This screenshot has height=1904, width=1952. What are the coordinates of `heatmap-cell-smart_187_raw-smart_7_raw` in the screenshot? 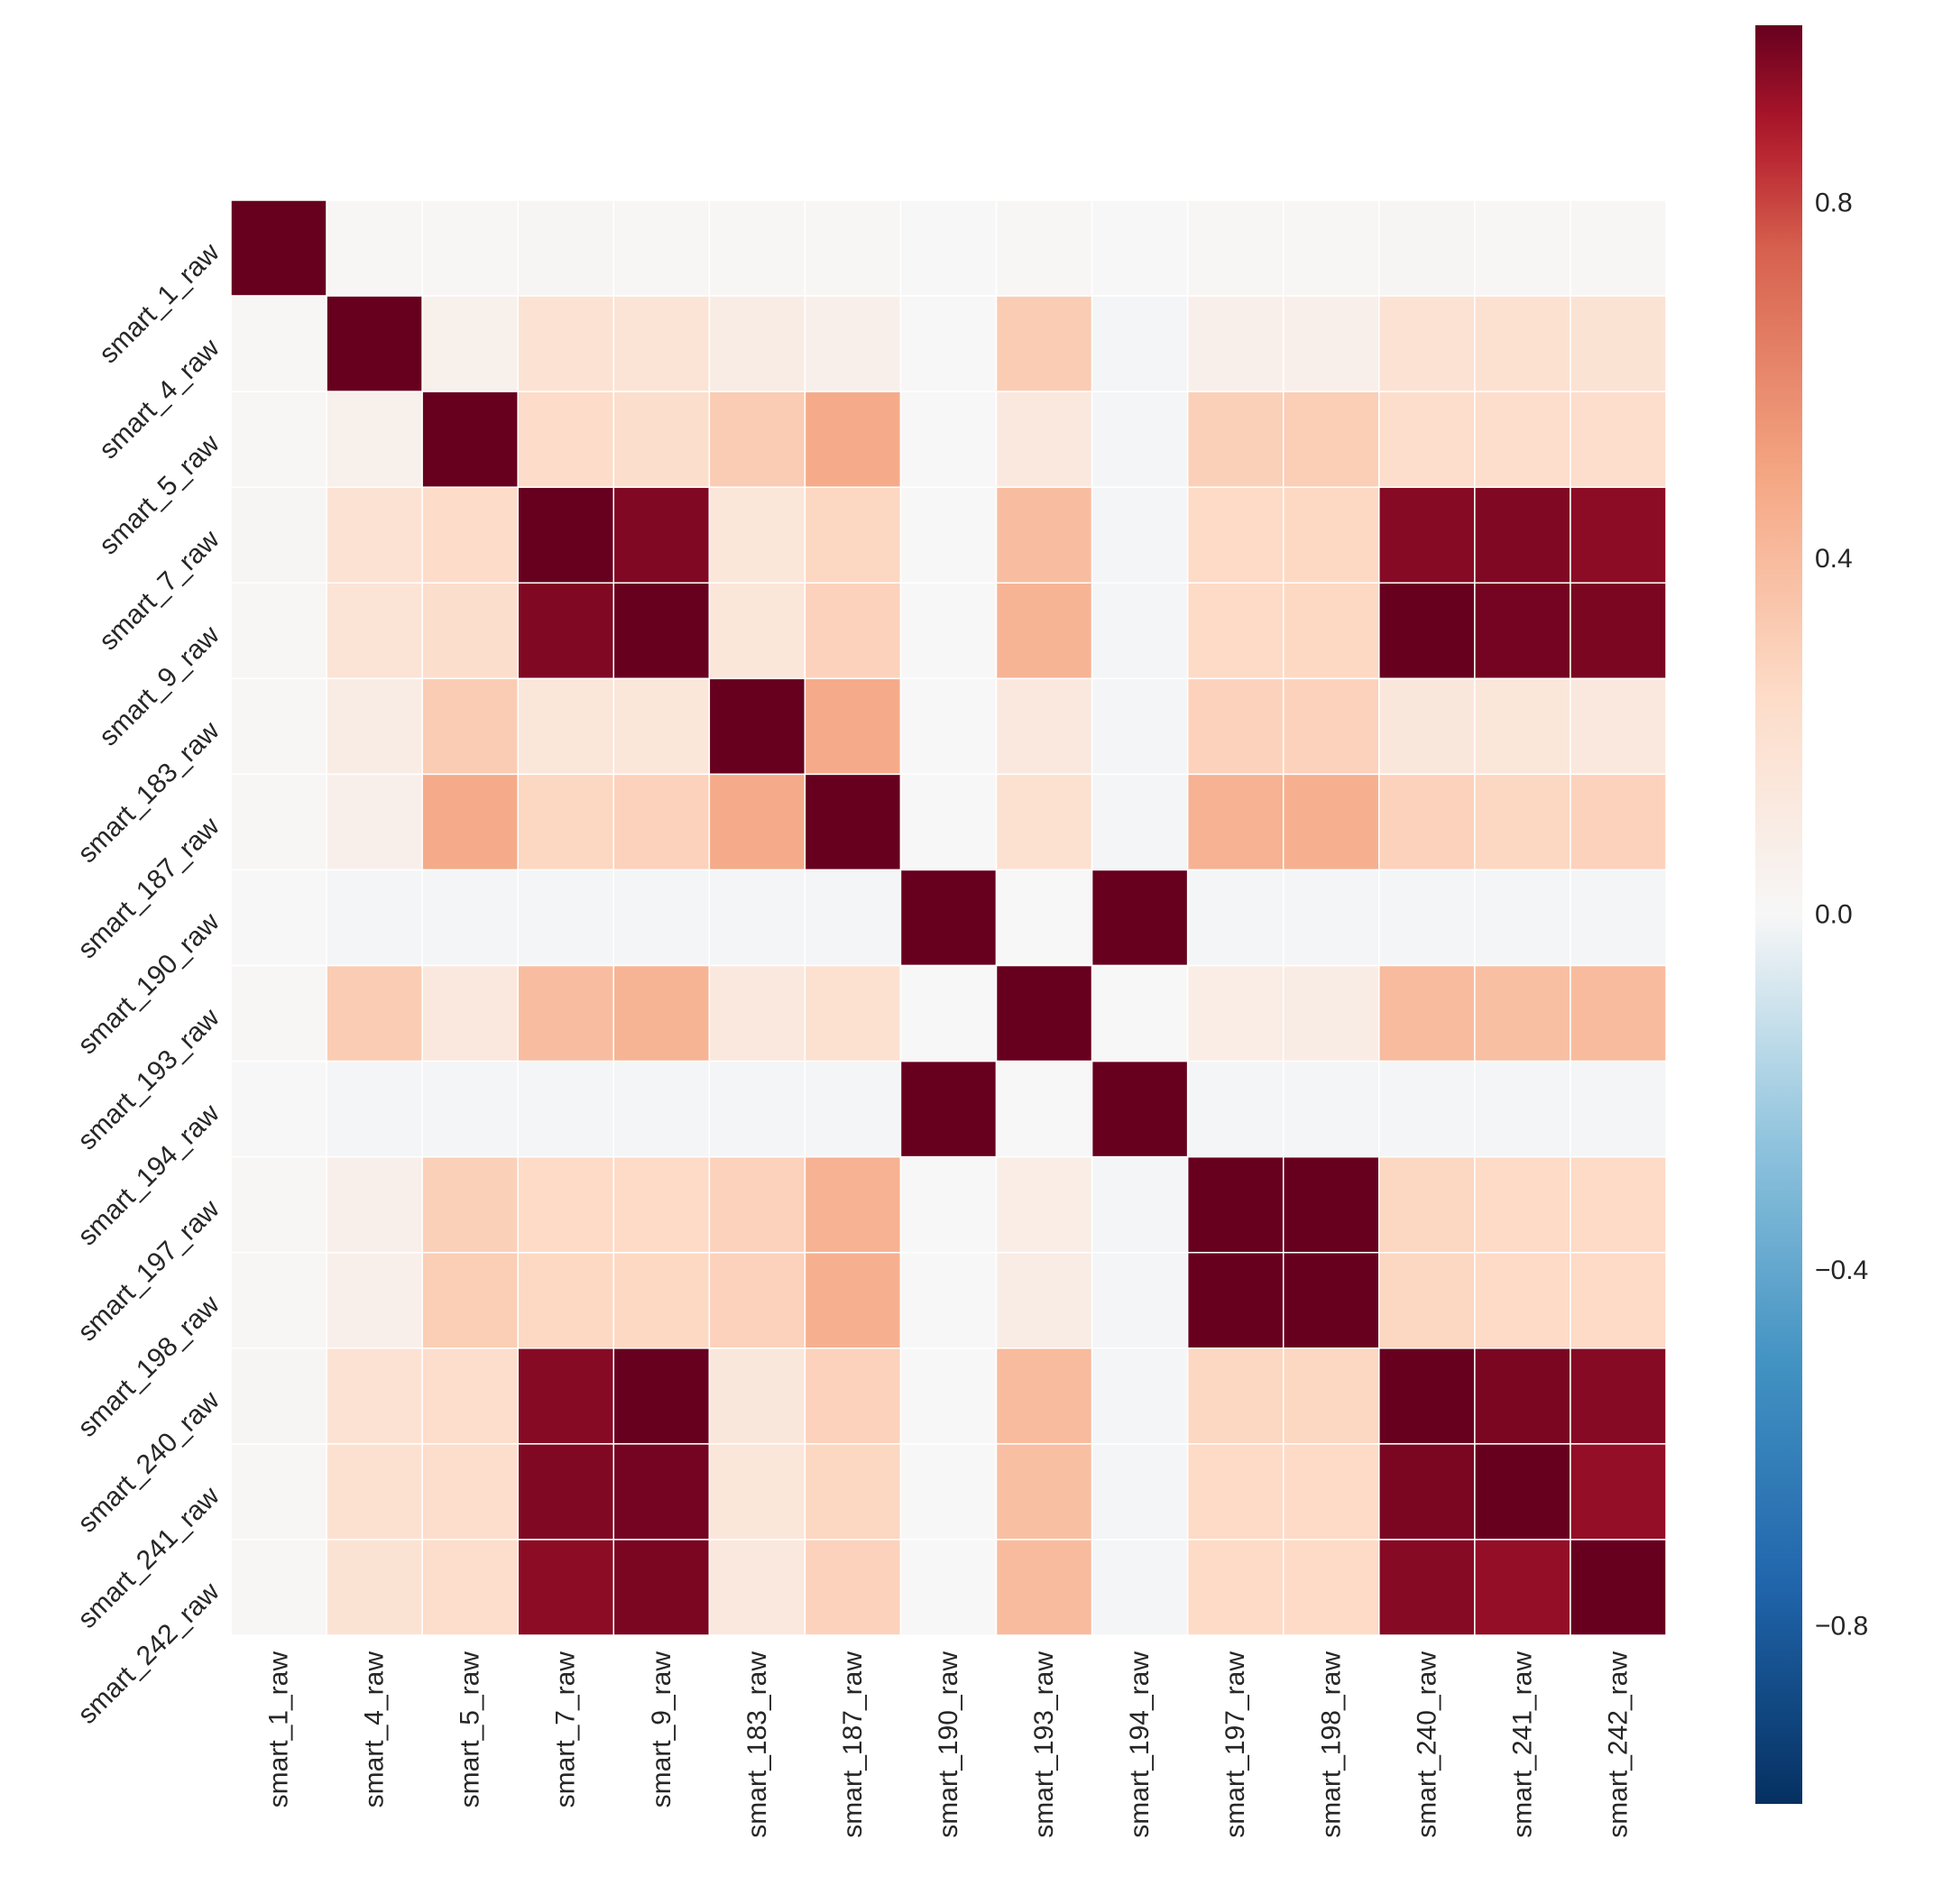 It's located at (566, 822).